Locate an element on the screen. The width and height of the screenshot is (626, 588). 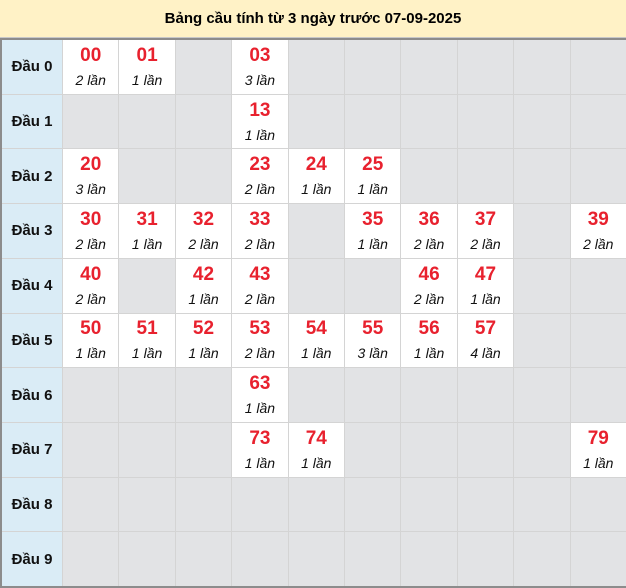
lottery-number: 00 is located at coordinates (91, 55).